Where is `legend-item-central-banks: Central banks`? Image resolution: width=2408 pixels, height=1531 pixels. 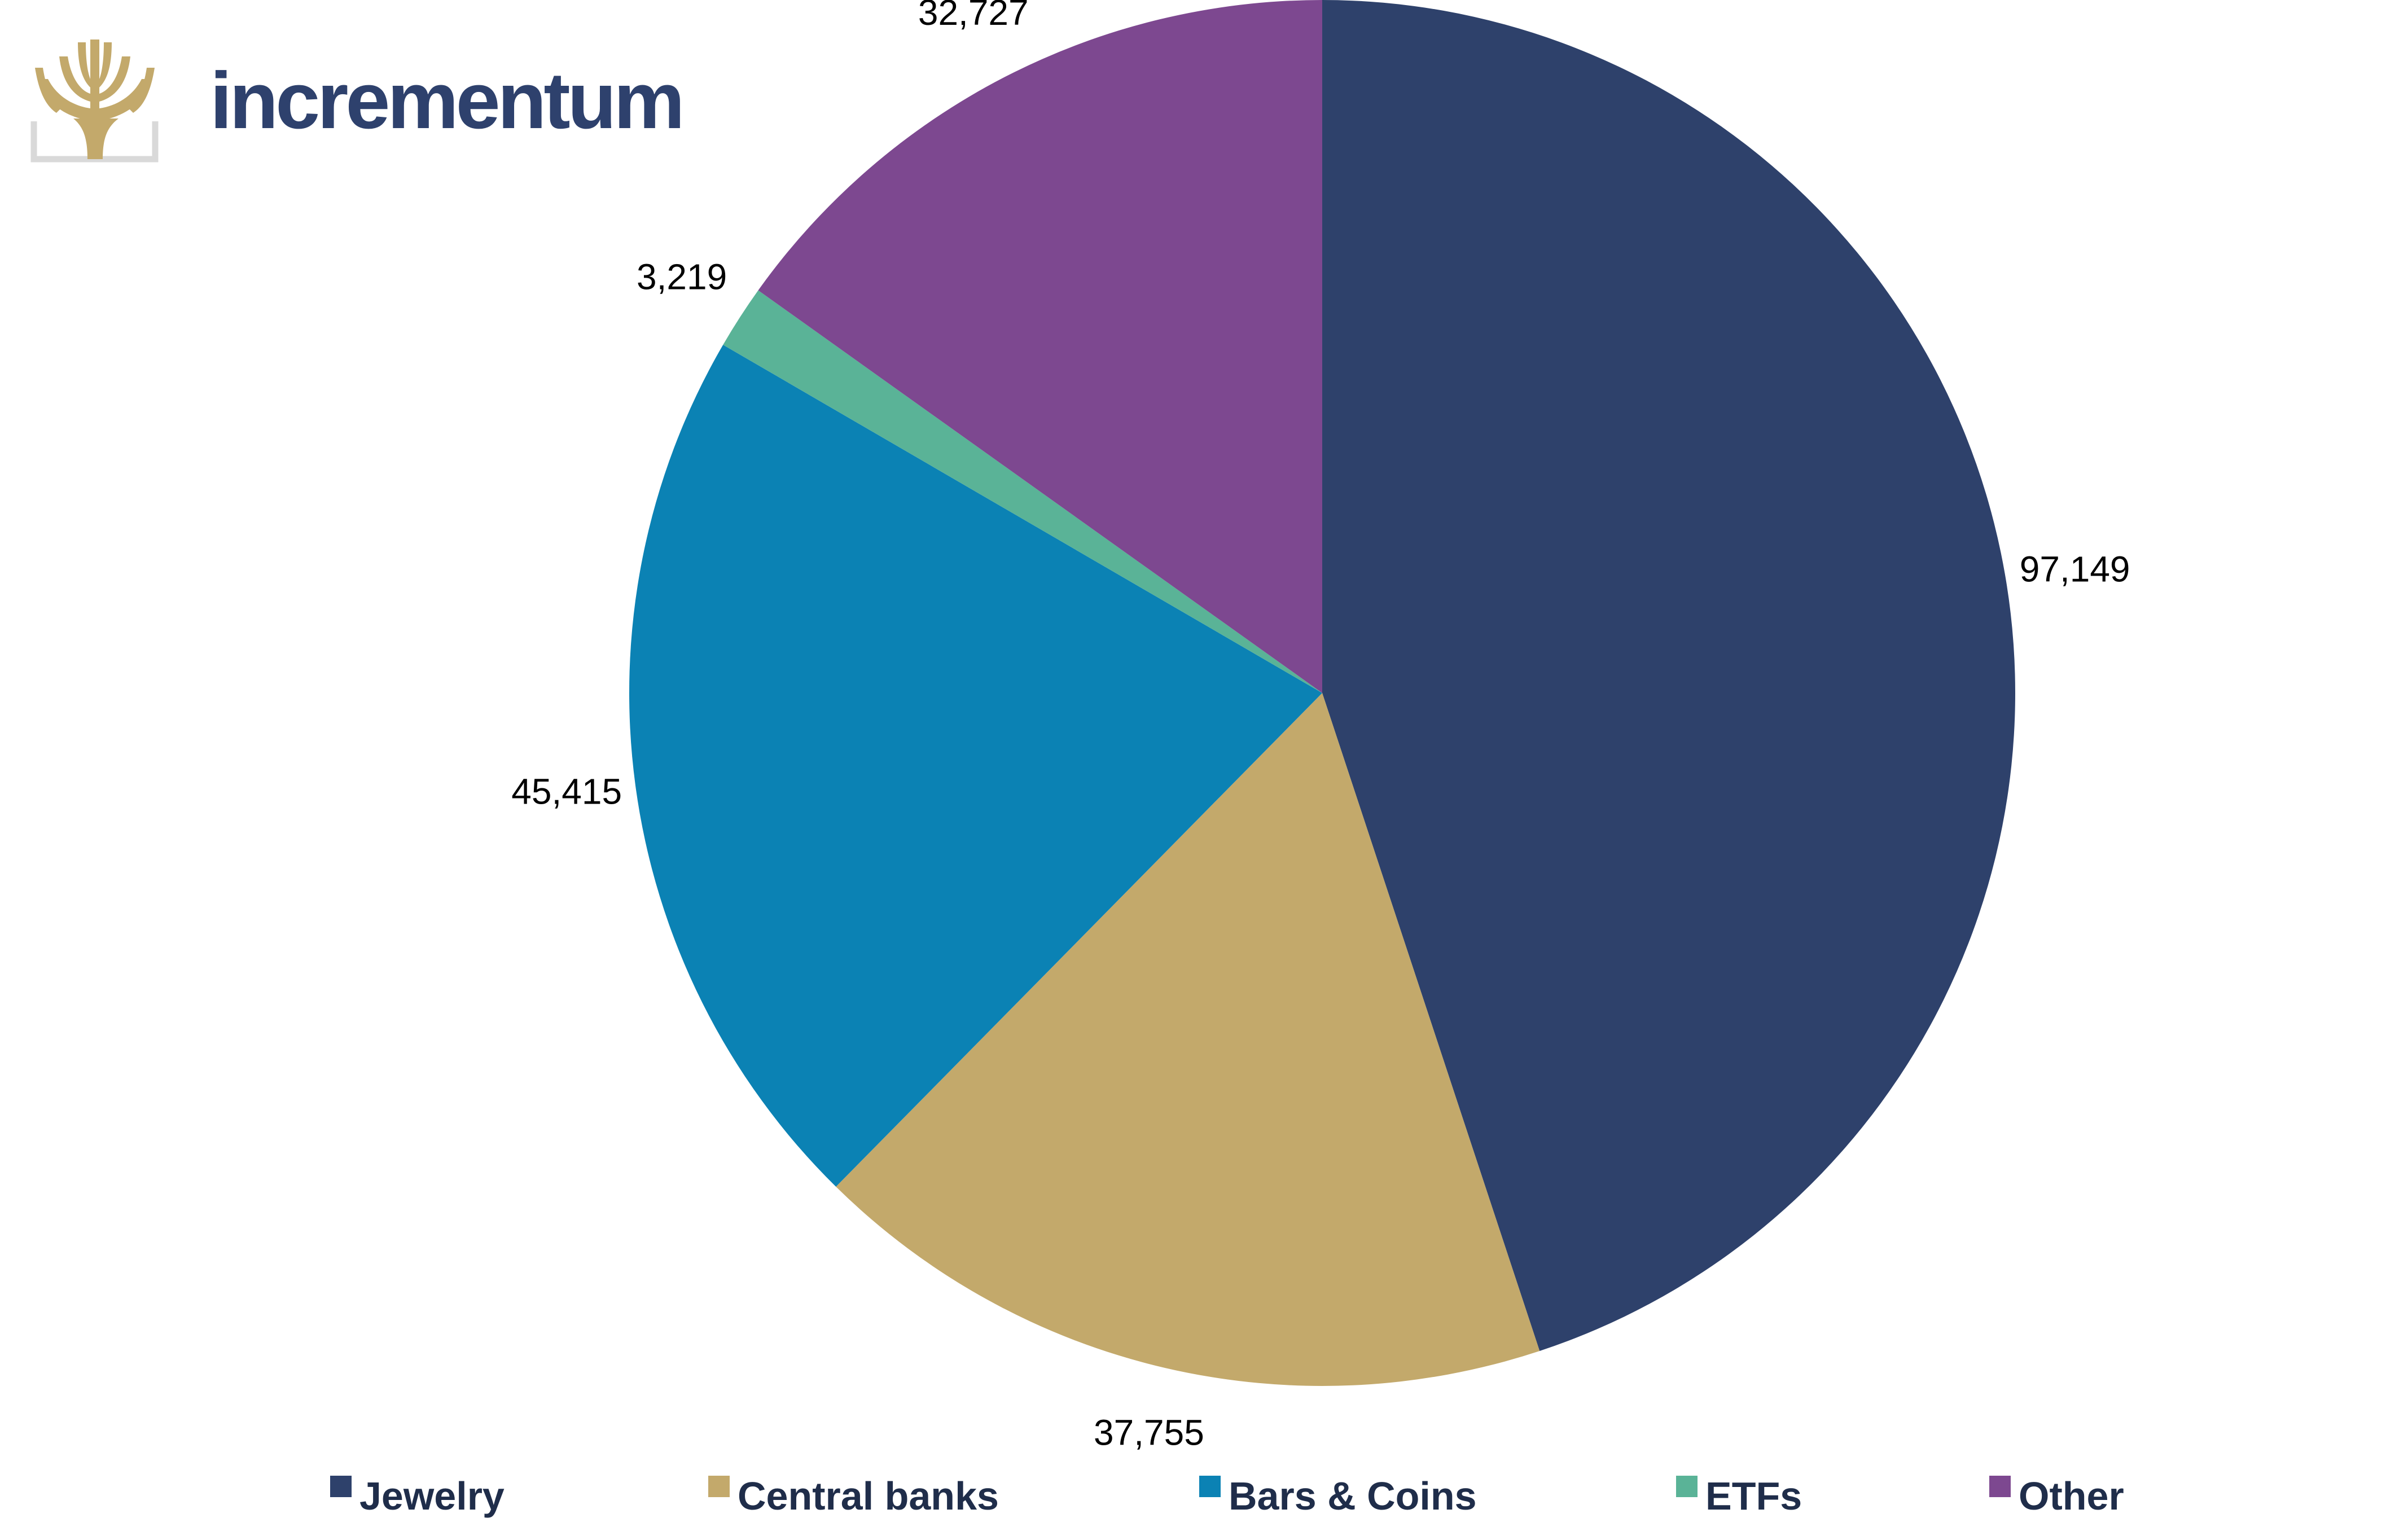
legend-item-central-banks: Central banks is located at coordinates (854, 1496).